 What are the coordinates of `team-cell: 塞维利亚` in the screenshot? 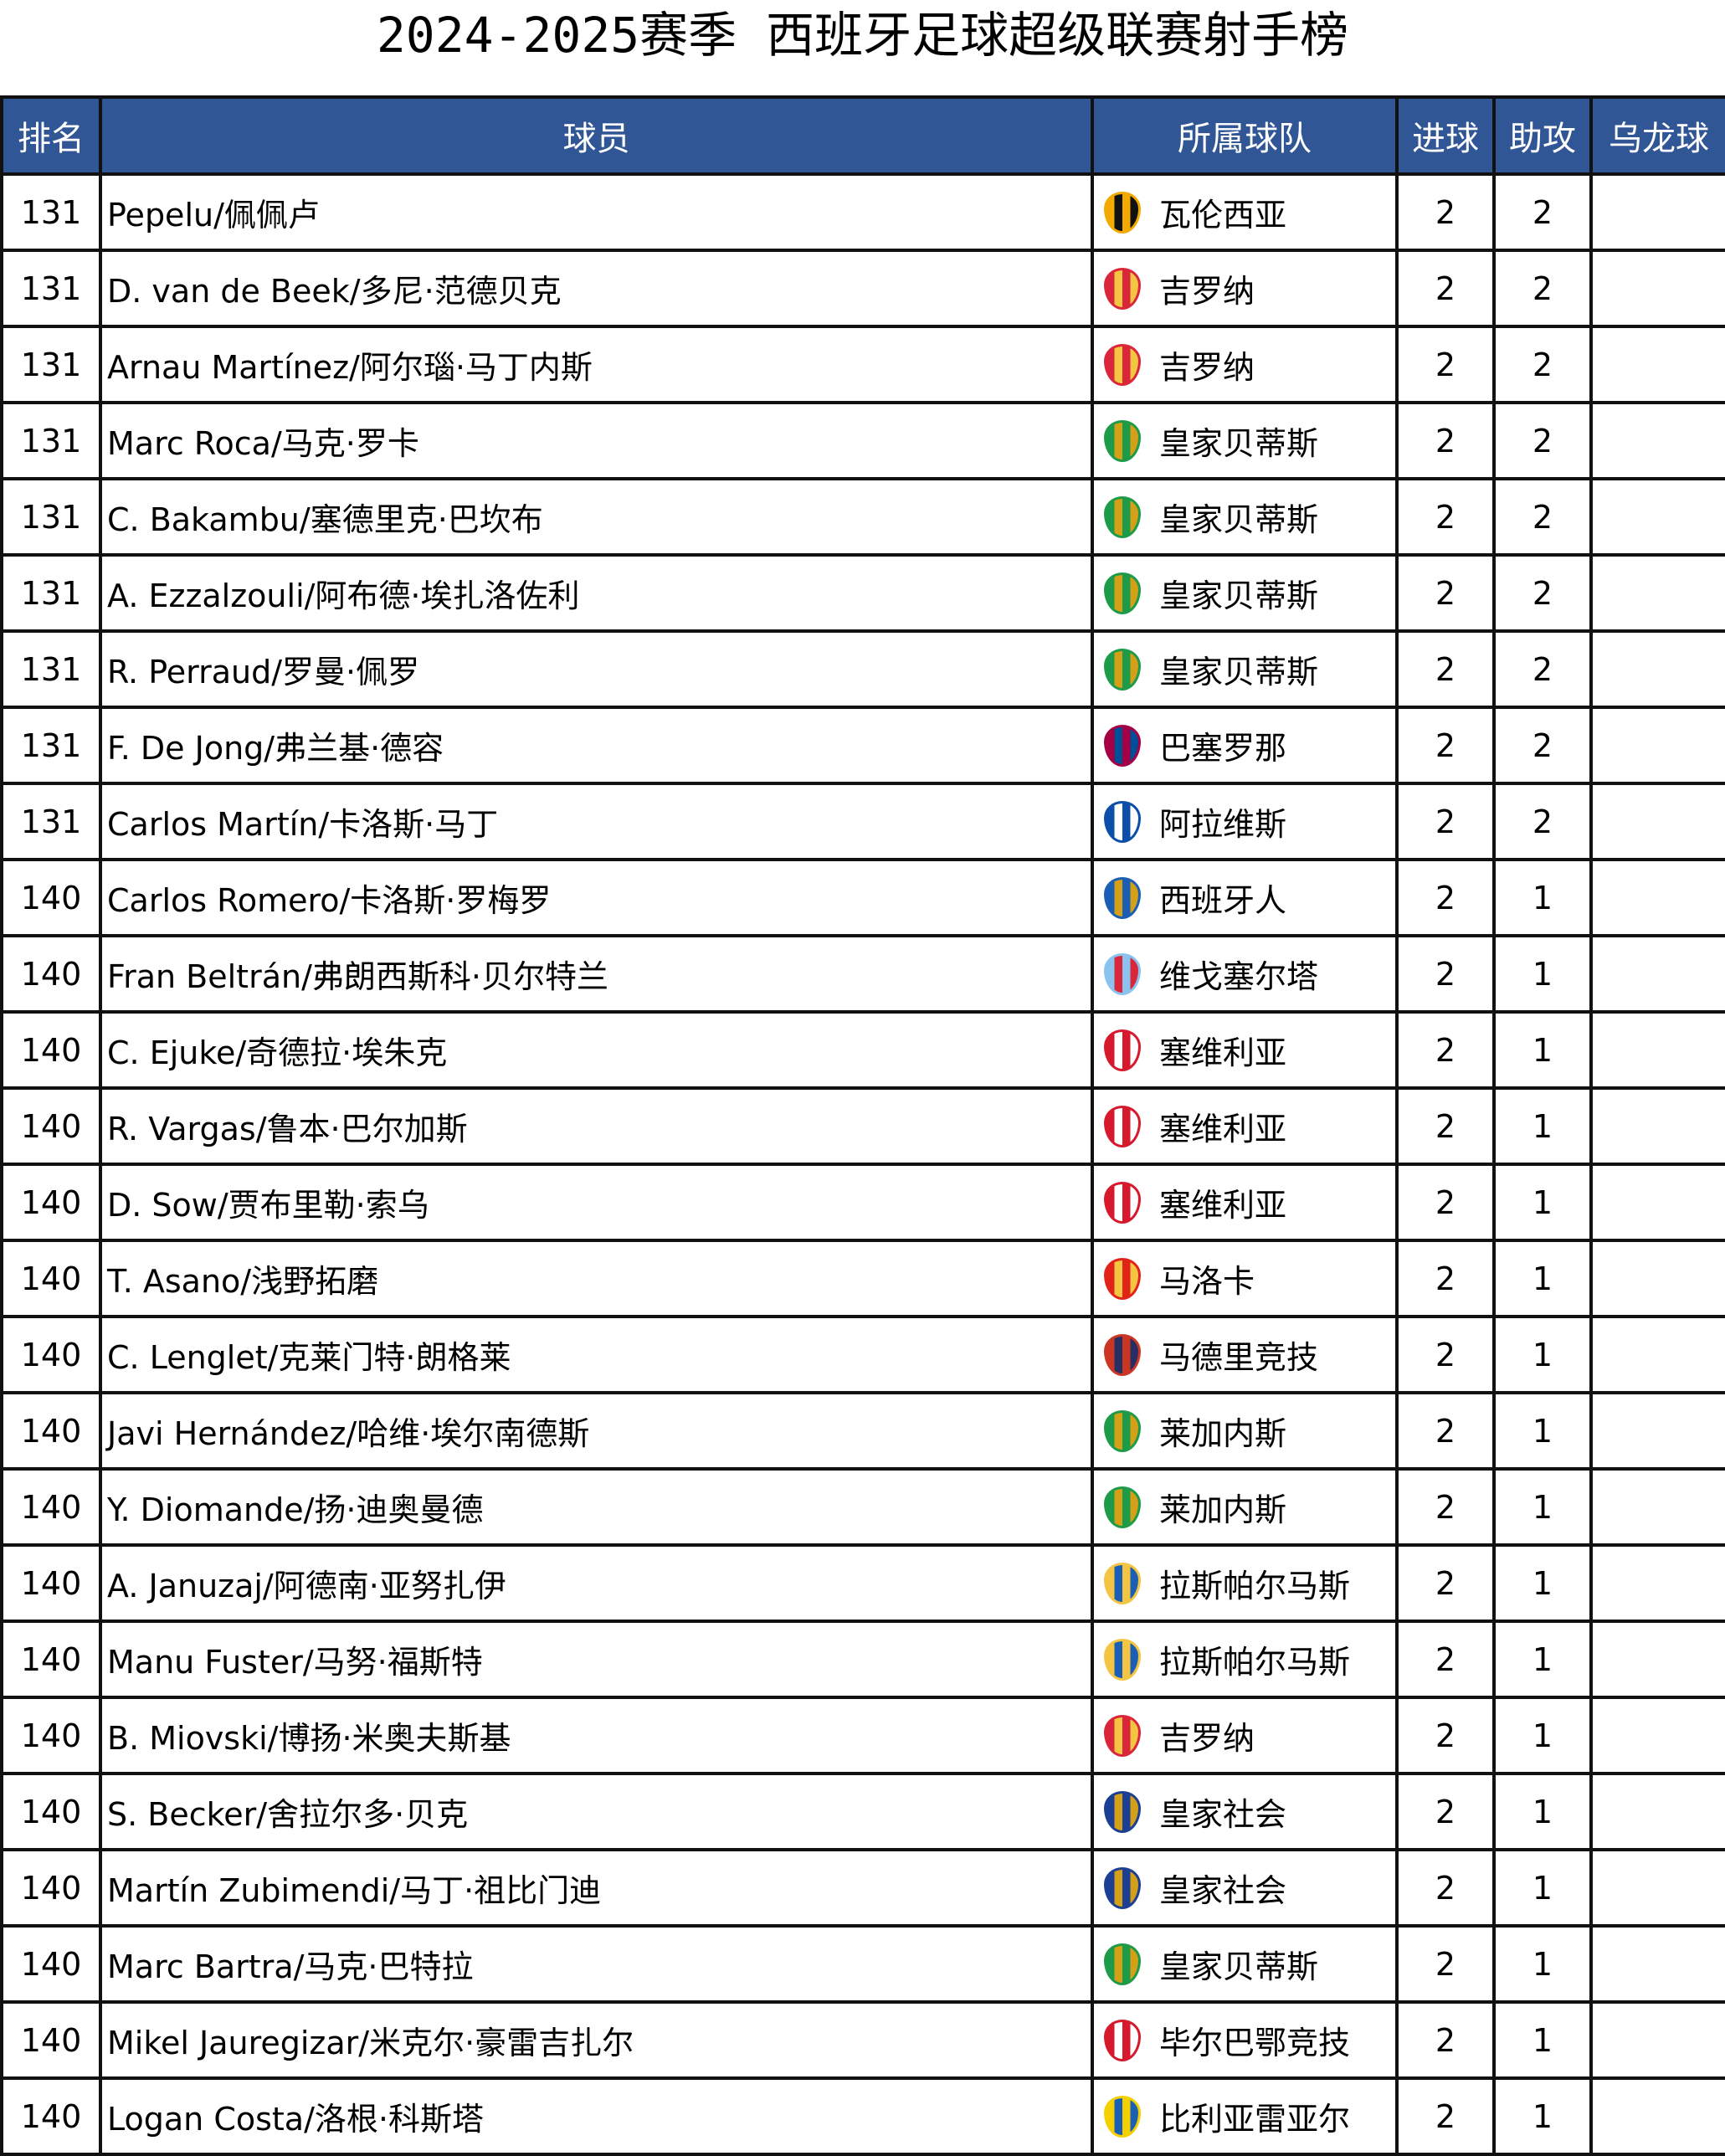 It's located at (1245, 1126).